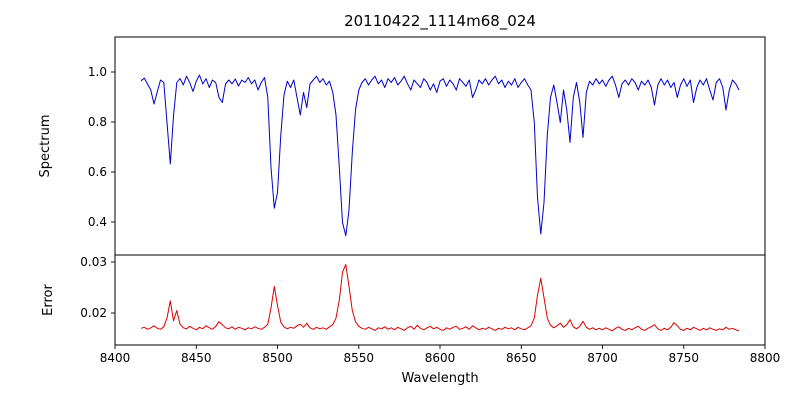 The height and width of the screenshot is (400, 800). I want to click on x-axis-label: Wavelength, so click(439, 378).